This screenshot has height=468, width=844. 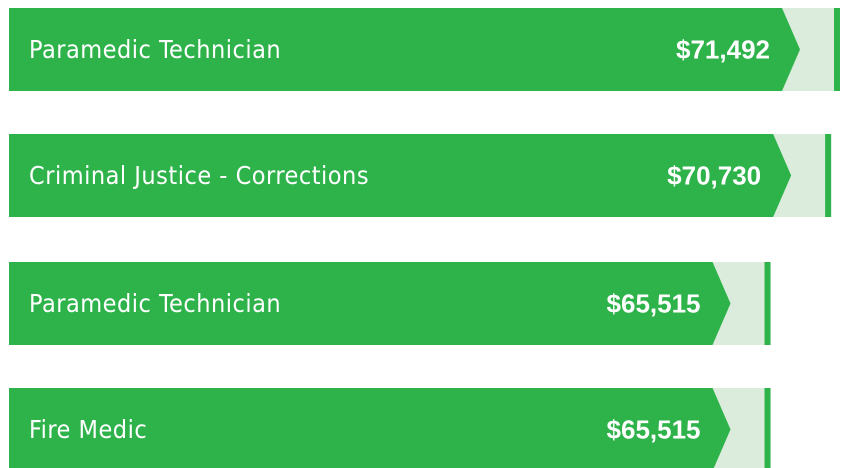 What do you see at coordinates (723, 50) in the screenshot?
I see `value-label: $71,492` at bounding box center [723, 50].